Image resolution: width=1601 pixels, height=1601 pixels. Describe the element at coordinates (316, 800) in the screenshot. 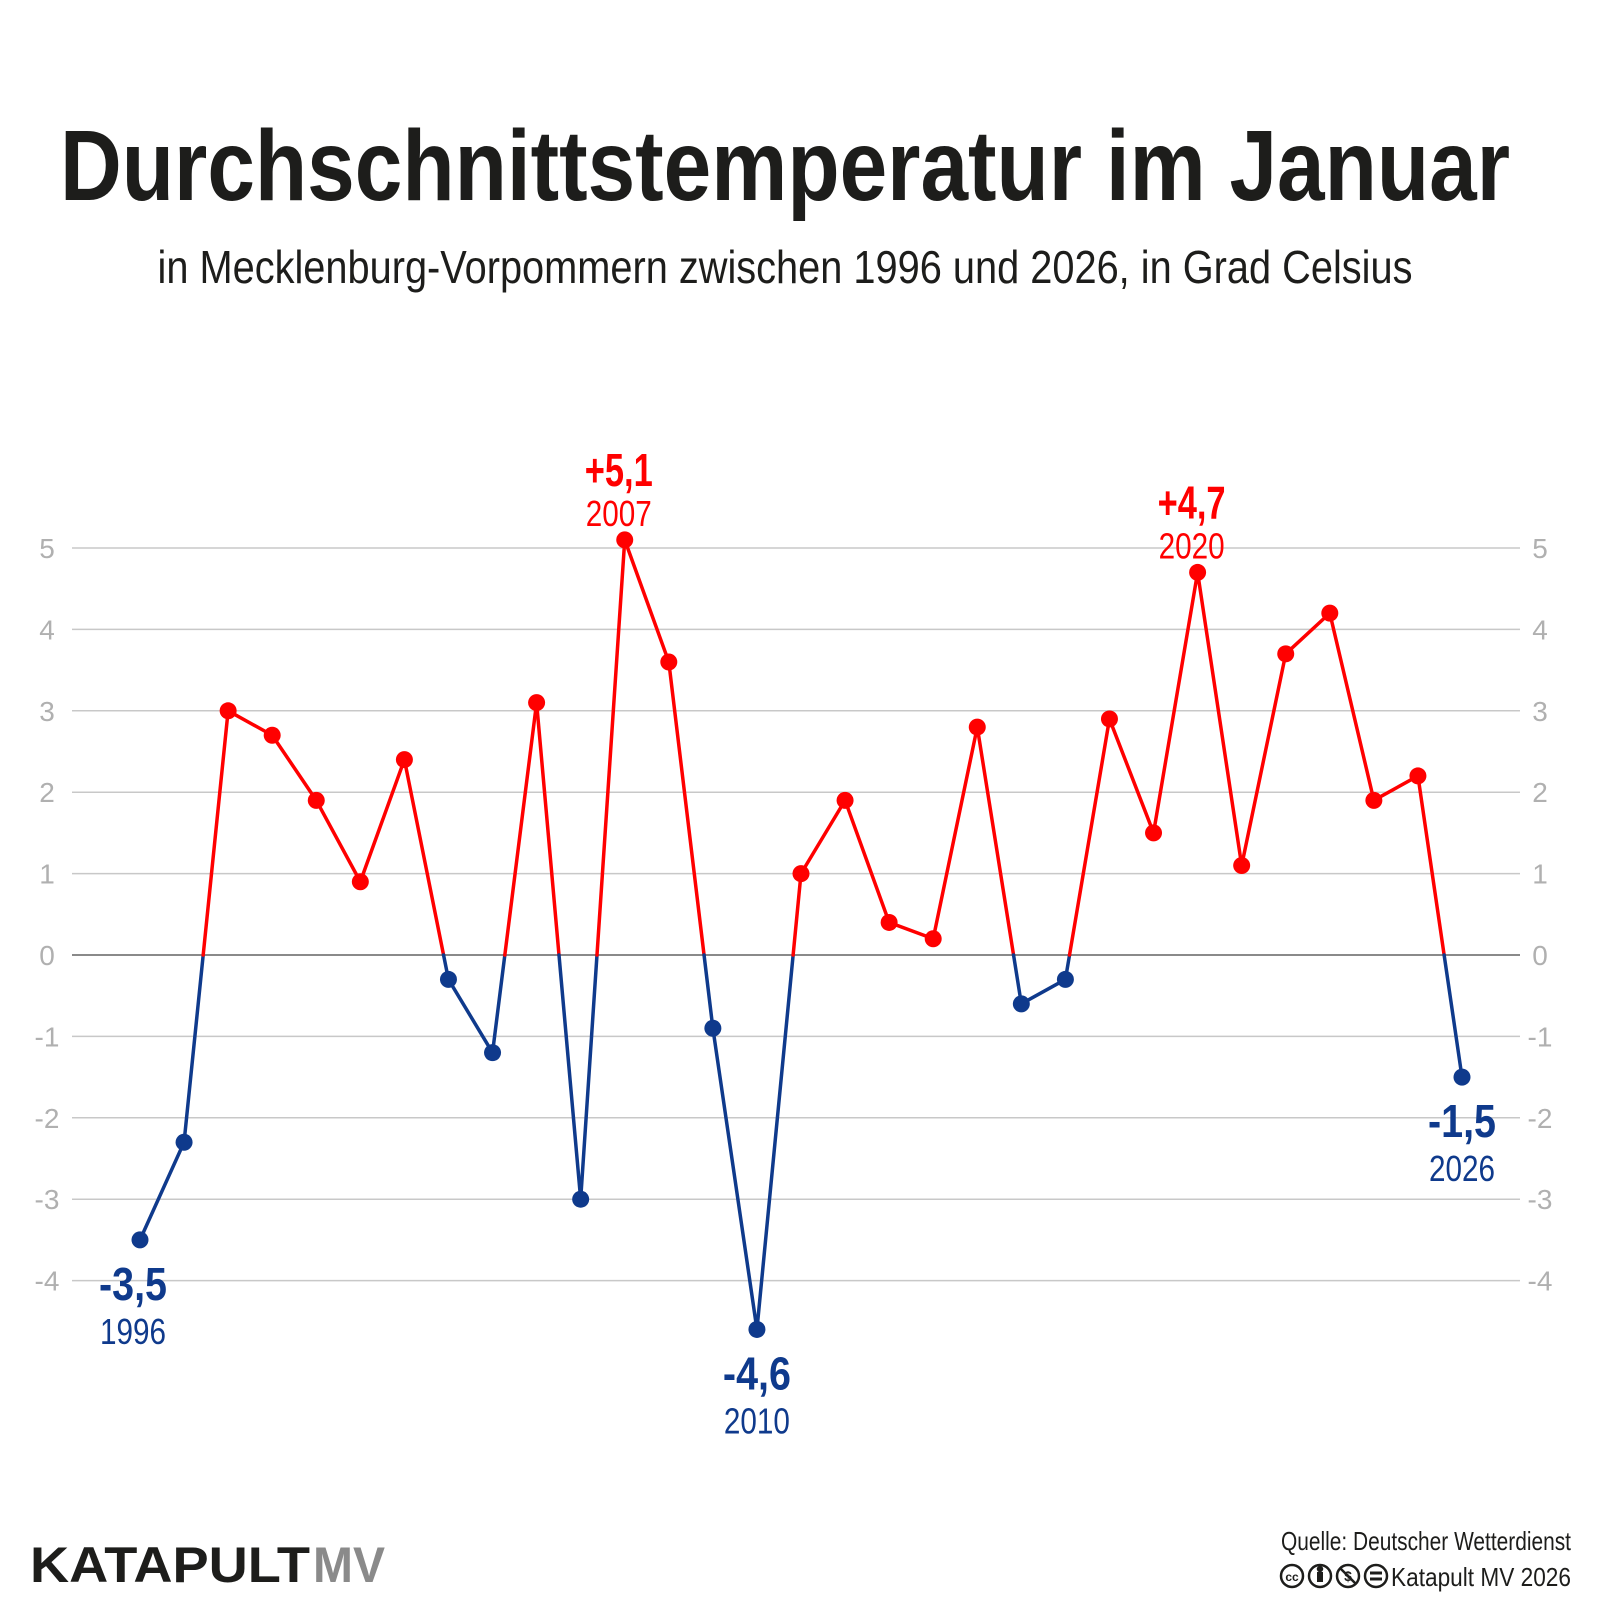

I see `data-point-2000` at that location.